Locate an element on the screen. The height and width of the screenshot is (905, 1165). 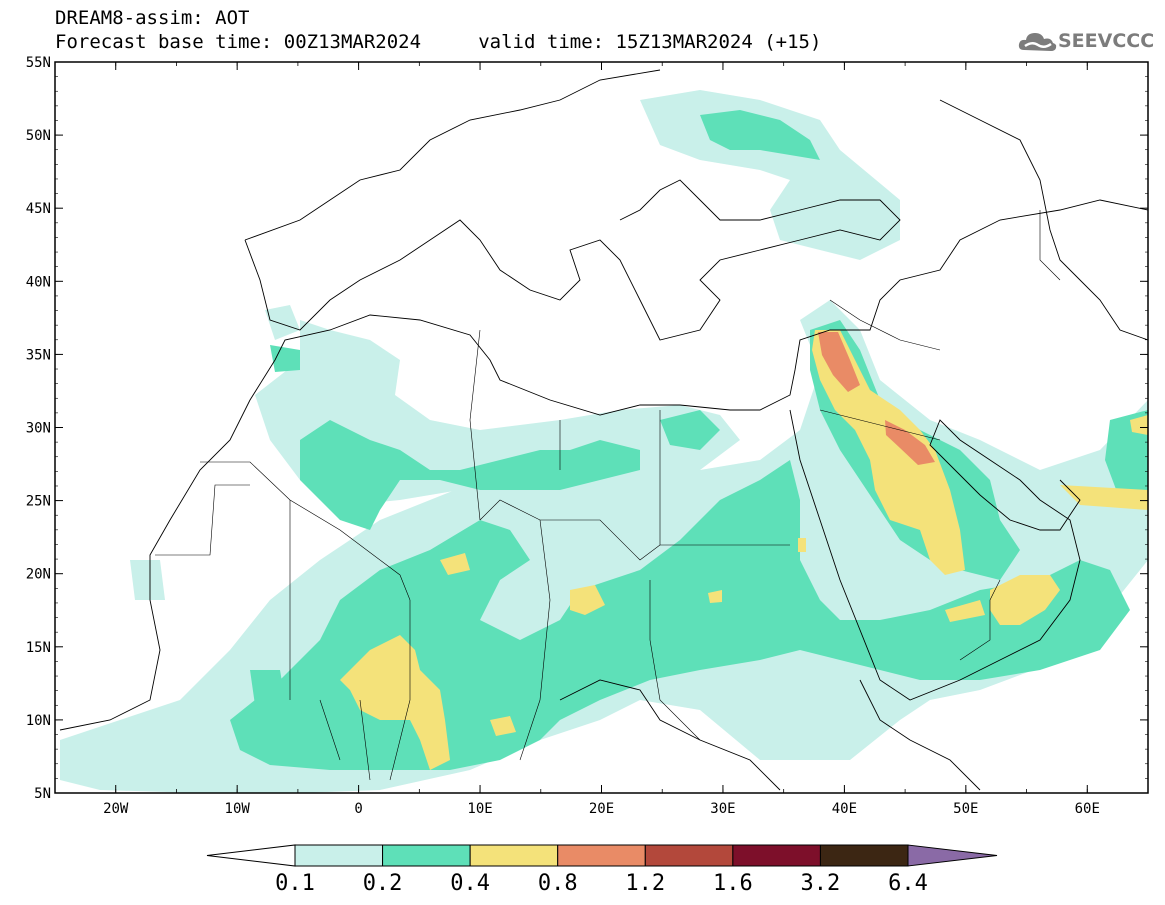
map-title: DREAM8-assim: AOT is located at coordinates (152, 18).